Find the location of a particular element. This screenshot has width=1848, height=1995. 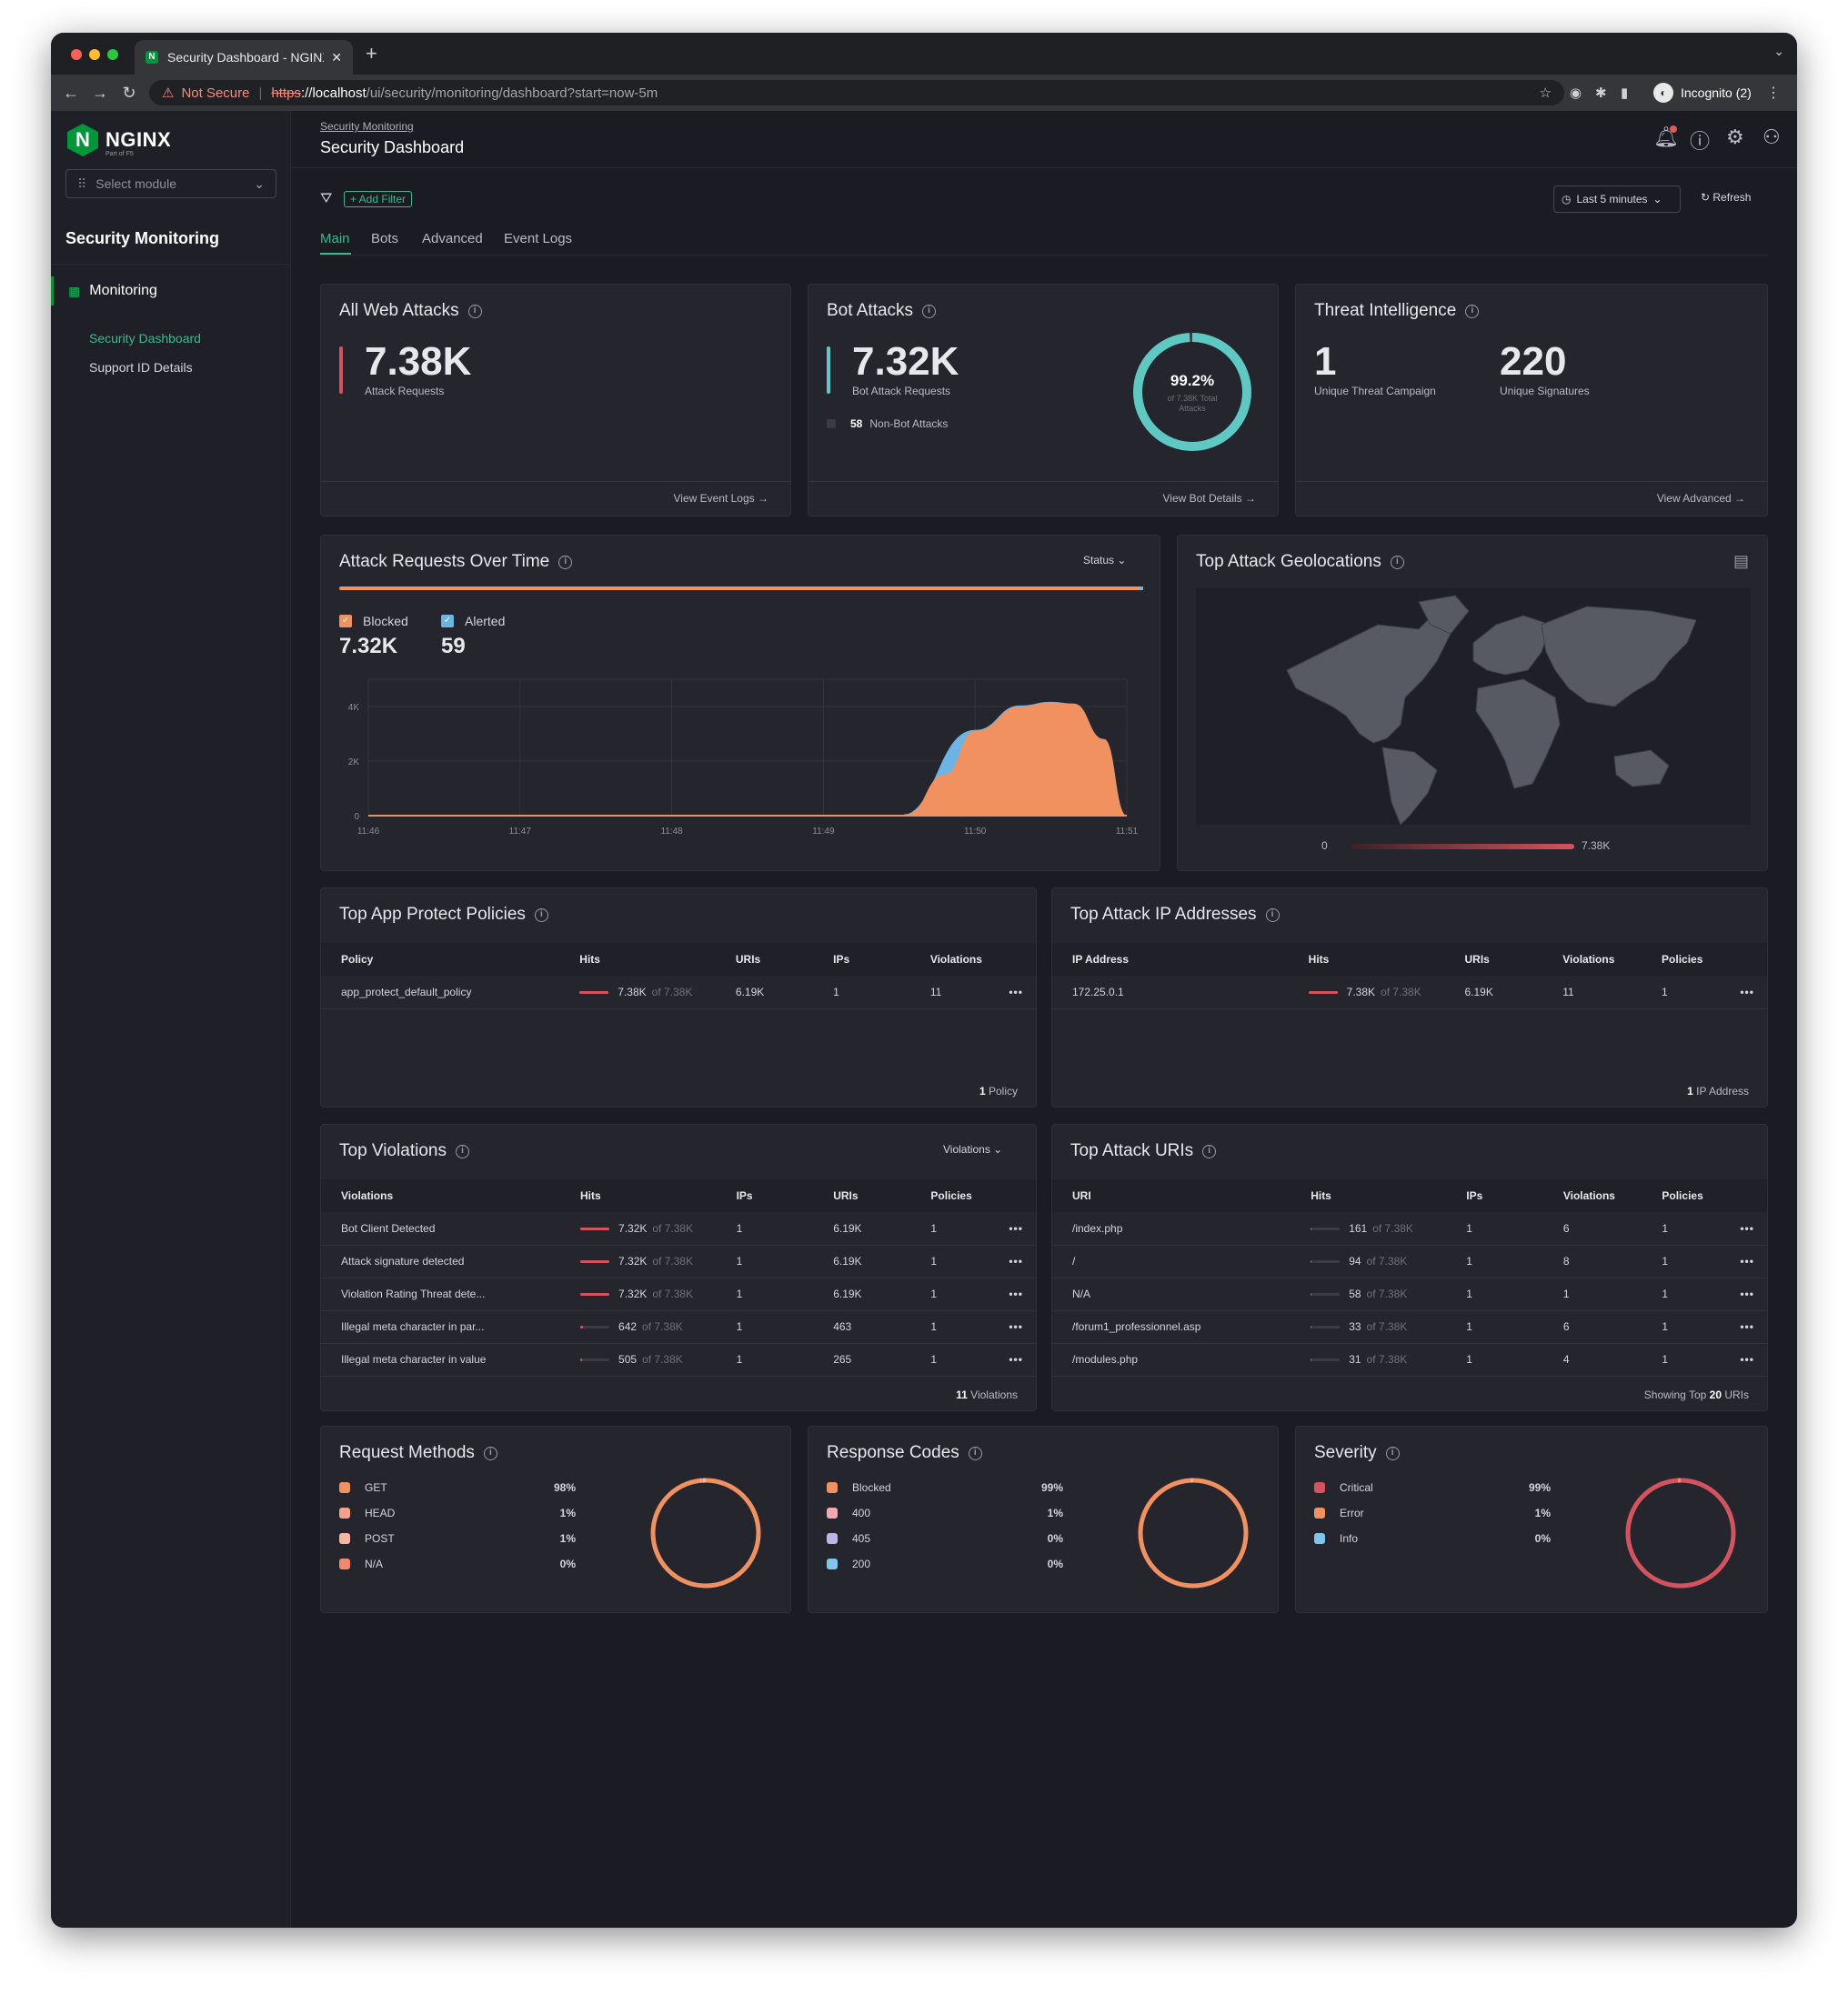

tab-event-logs: Event Logs is located at coordinates (539, 238).